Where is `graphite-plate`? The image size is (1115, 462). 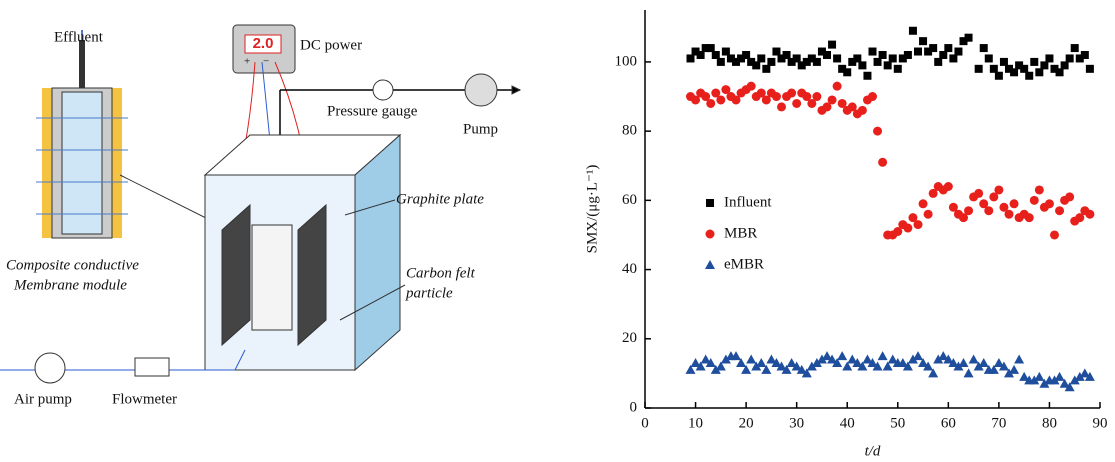
graphite-plate is located at coordinates (312, 275).